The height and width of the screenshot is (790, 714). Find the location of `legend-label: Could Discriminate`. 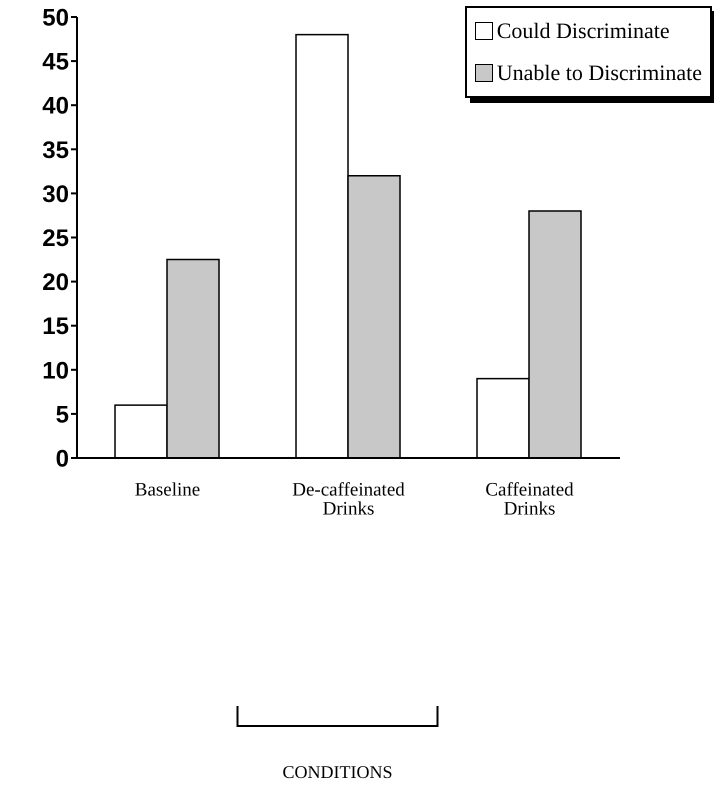

legend-label: Could Discriminate is located at coordinates (583, 31).